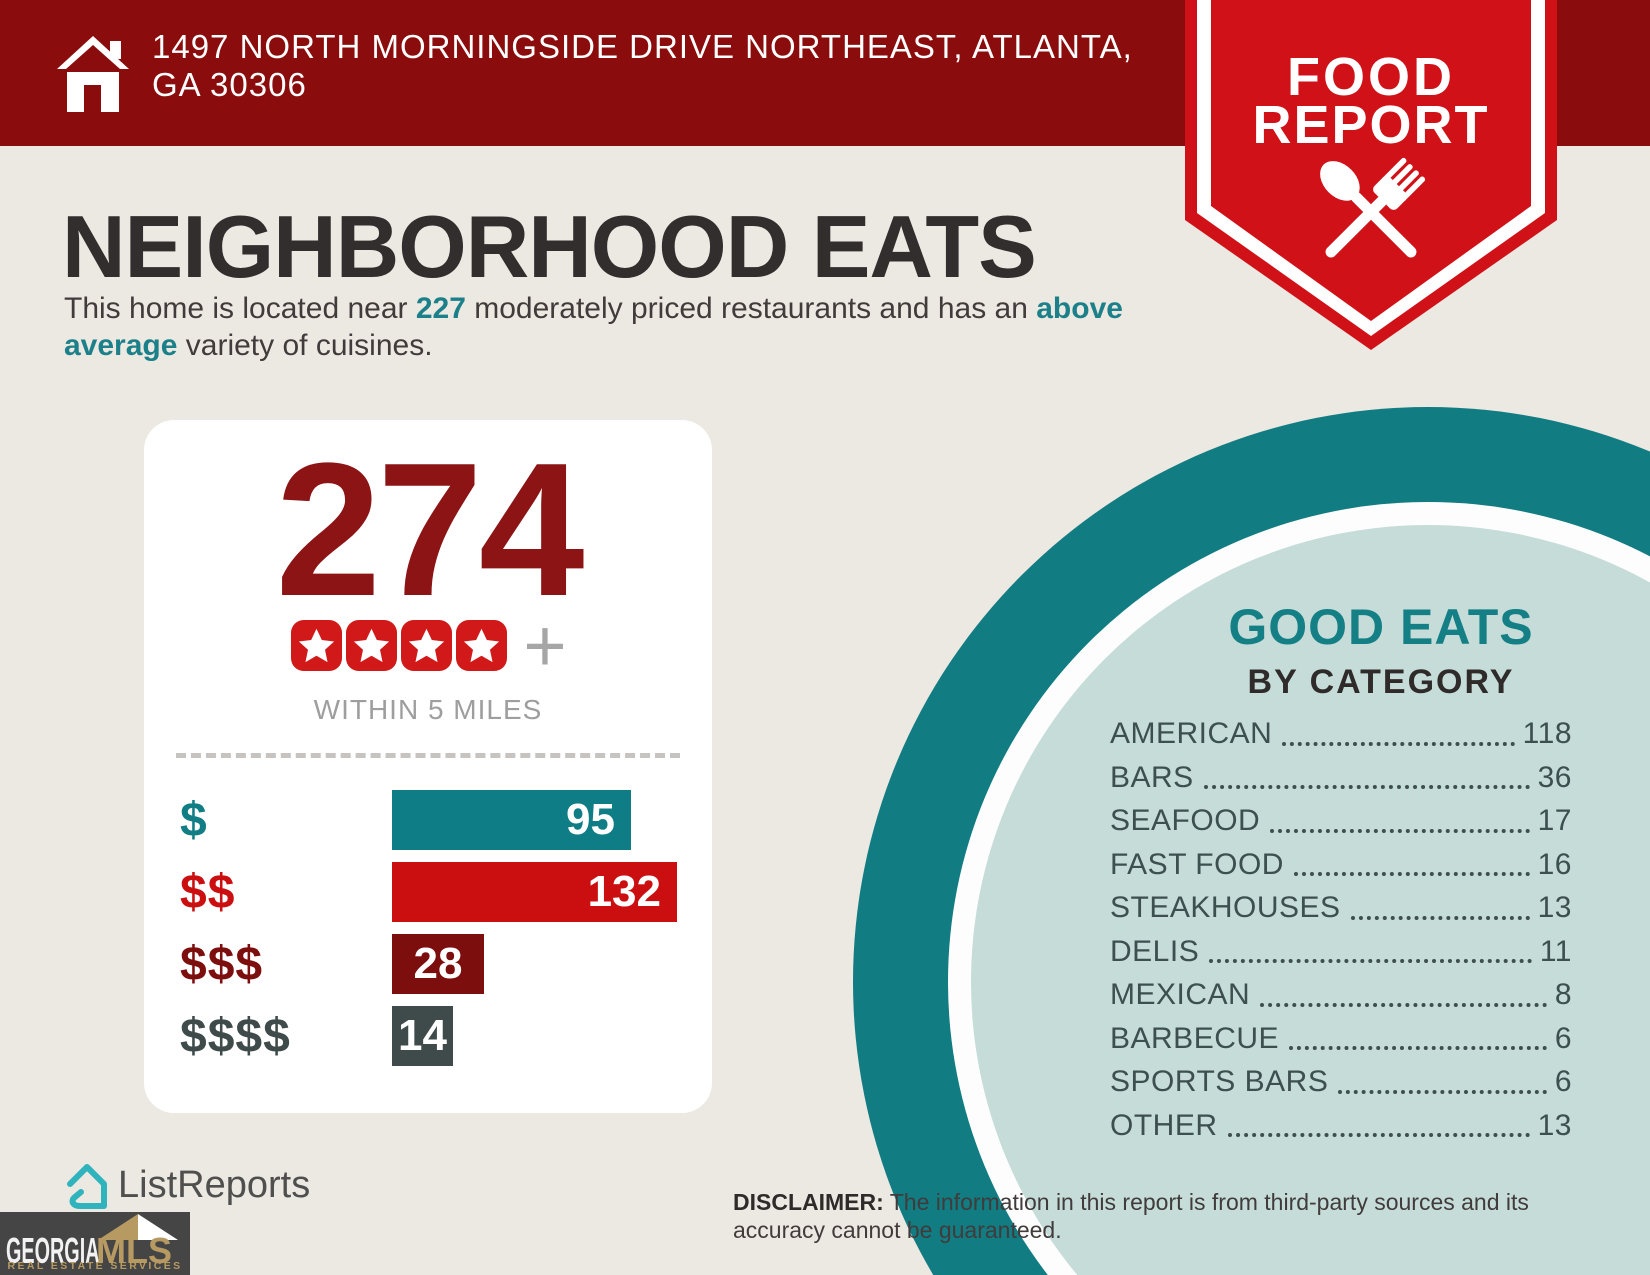 The width and height of the screenshot is (1650, 1275). What do you see at coordinates (240, 308) in the screenshot?
I see `intro-part1: This home is located near` at bounding box center [240, 308].